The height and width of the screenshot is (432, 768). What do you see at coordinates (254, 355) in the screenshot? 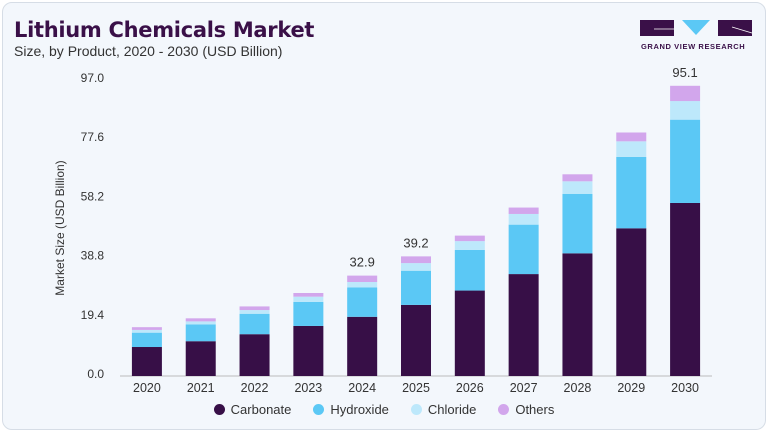
I see `bar-carbonate-2022` at bounding box center [254, 355].